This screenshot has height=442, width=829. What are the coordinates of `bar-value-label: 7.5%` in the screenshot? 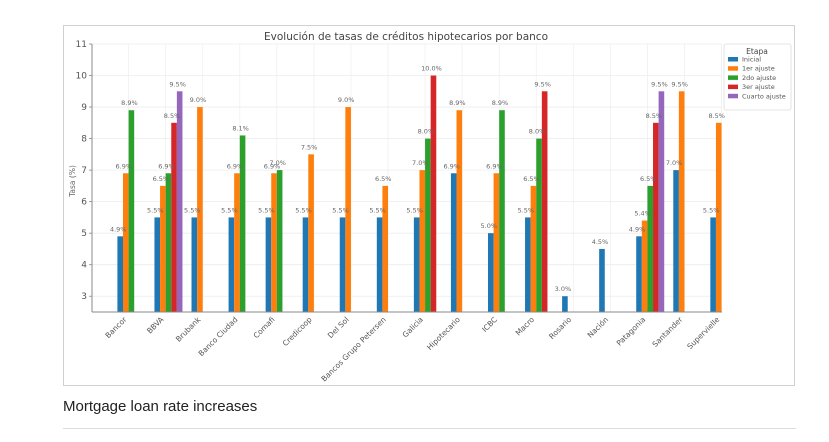 It's located at (309, 147).